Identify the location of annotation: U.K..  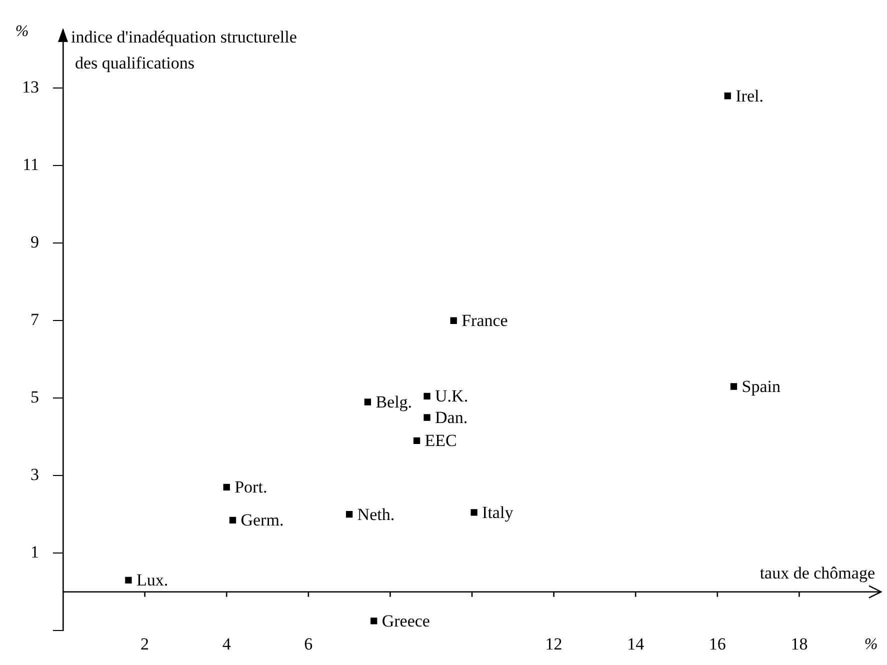
(451, 396).